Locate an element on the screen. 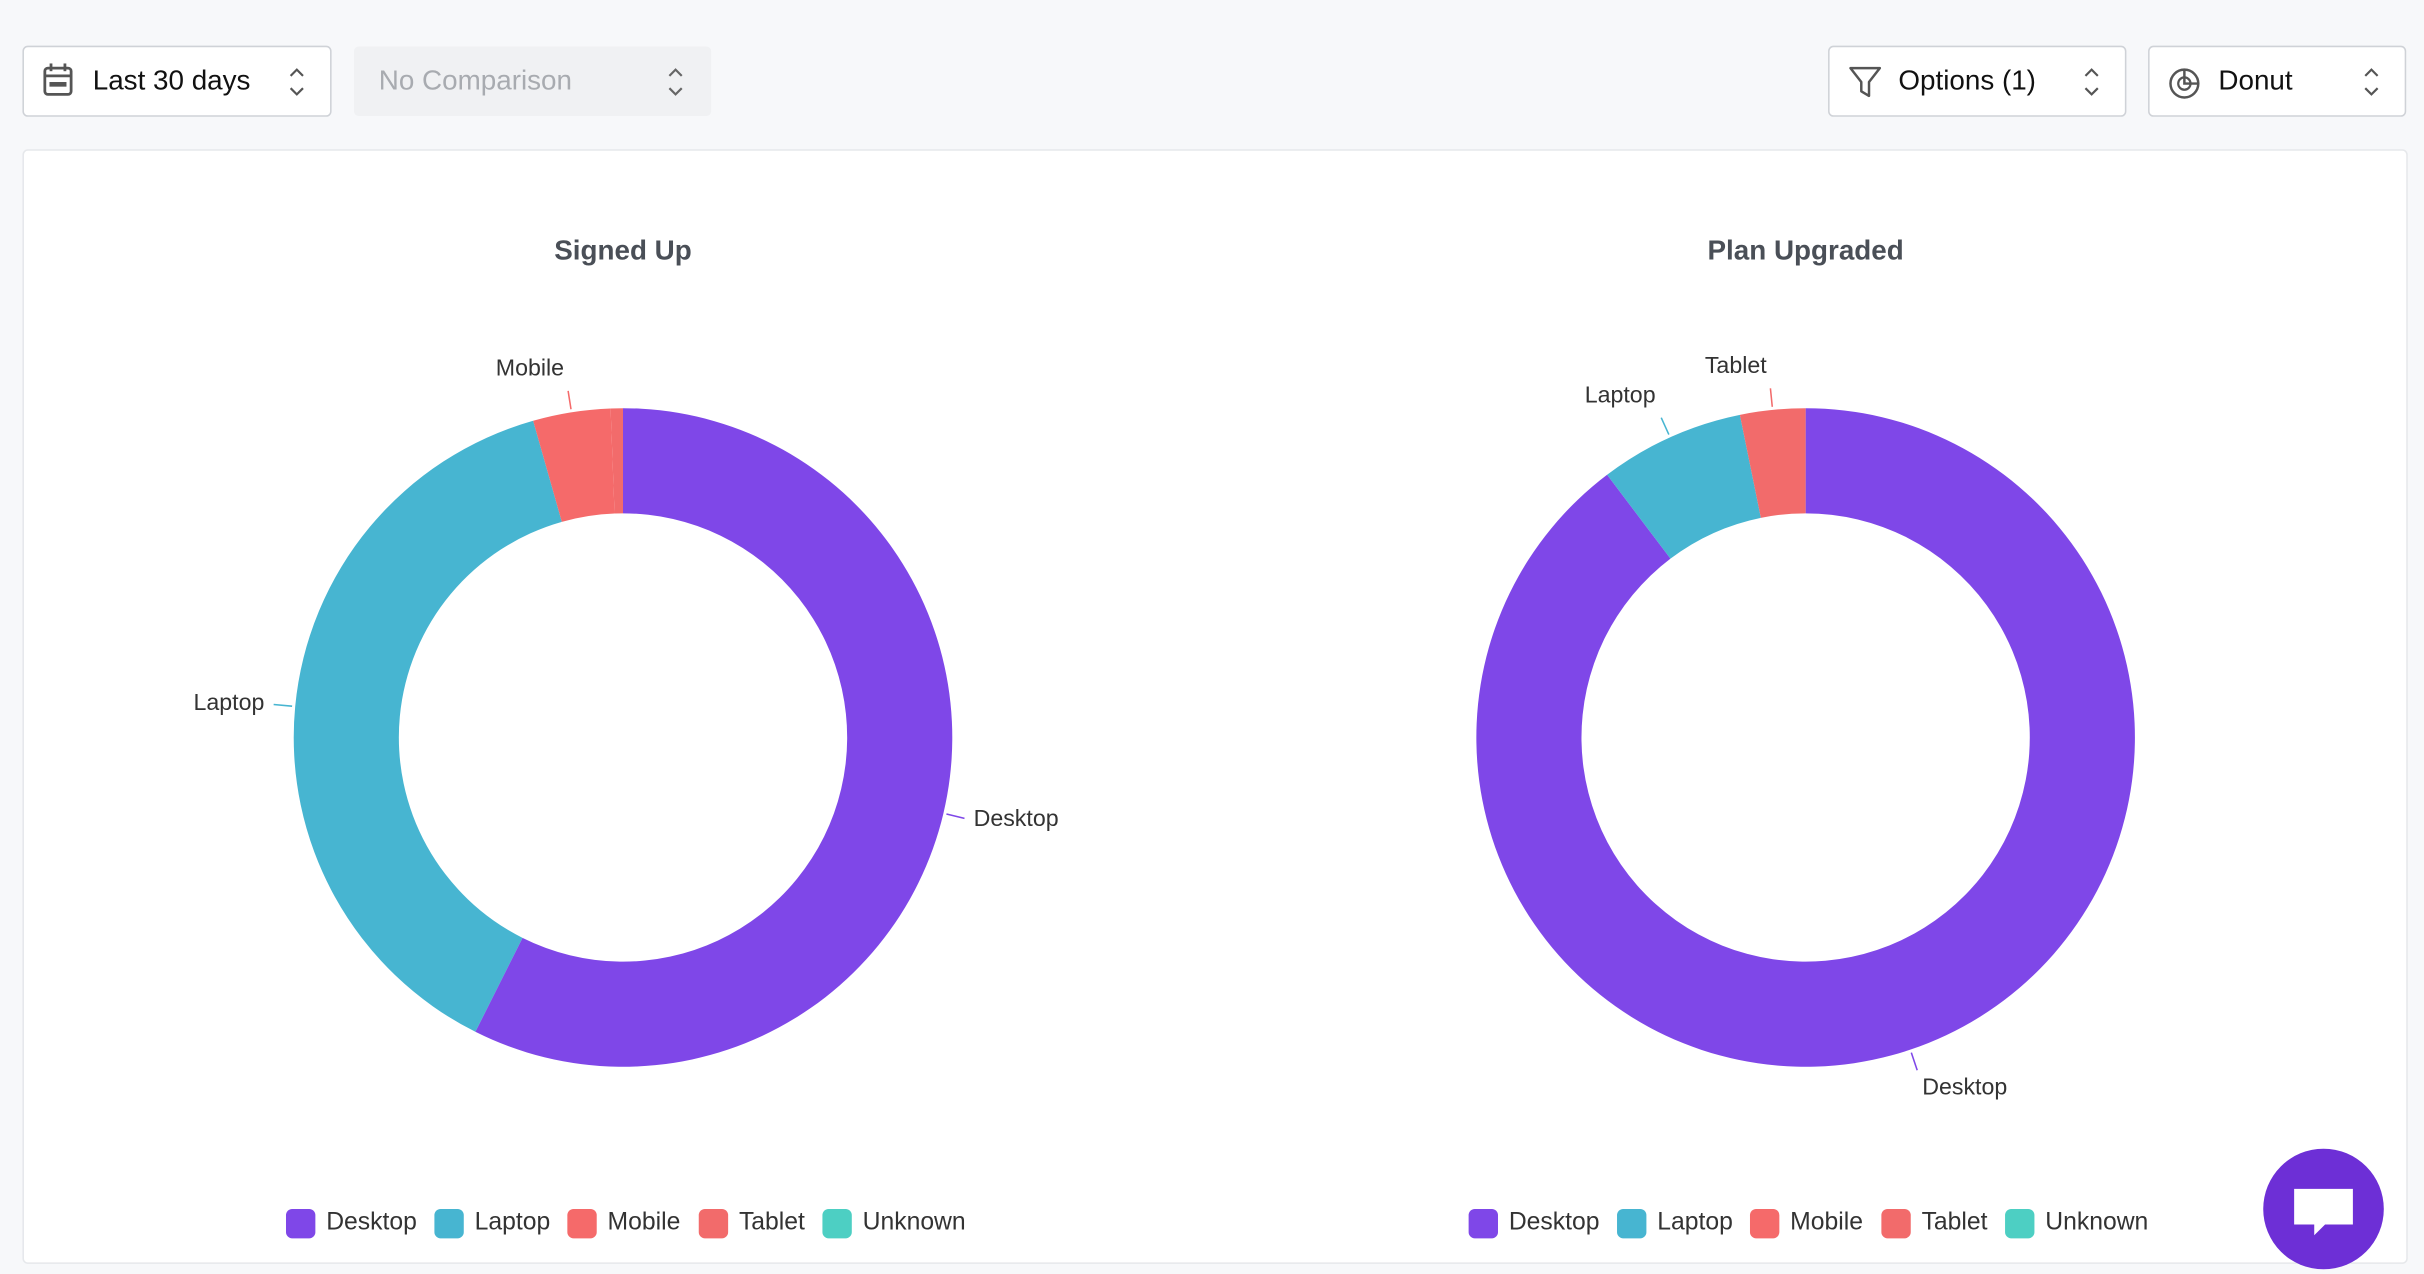 The image size is (2424, 1274). slice-label: Mobile is located at coordinates (530, 367).